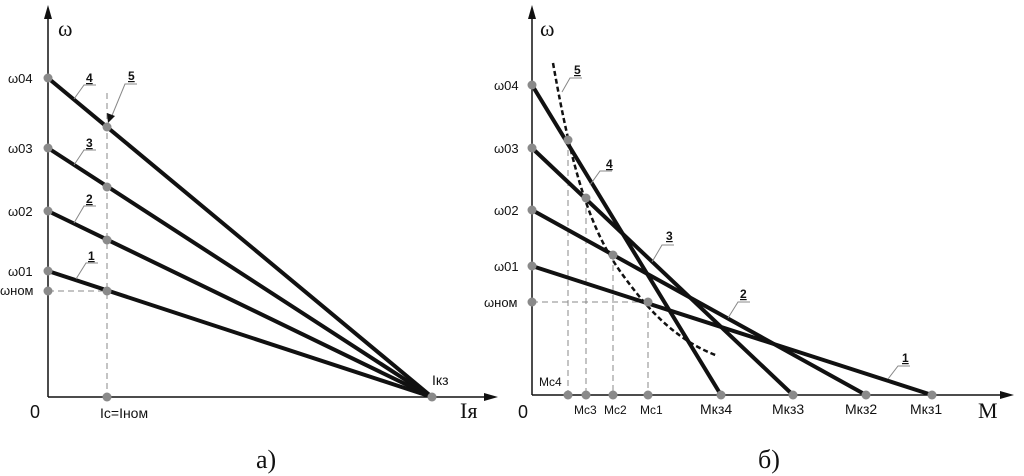 The image size is (1024, 476). Describe the element at coordinates (124, 413) in the screenshot. I see `panel-a-x-tick-label: Iс=Iном` at that location.